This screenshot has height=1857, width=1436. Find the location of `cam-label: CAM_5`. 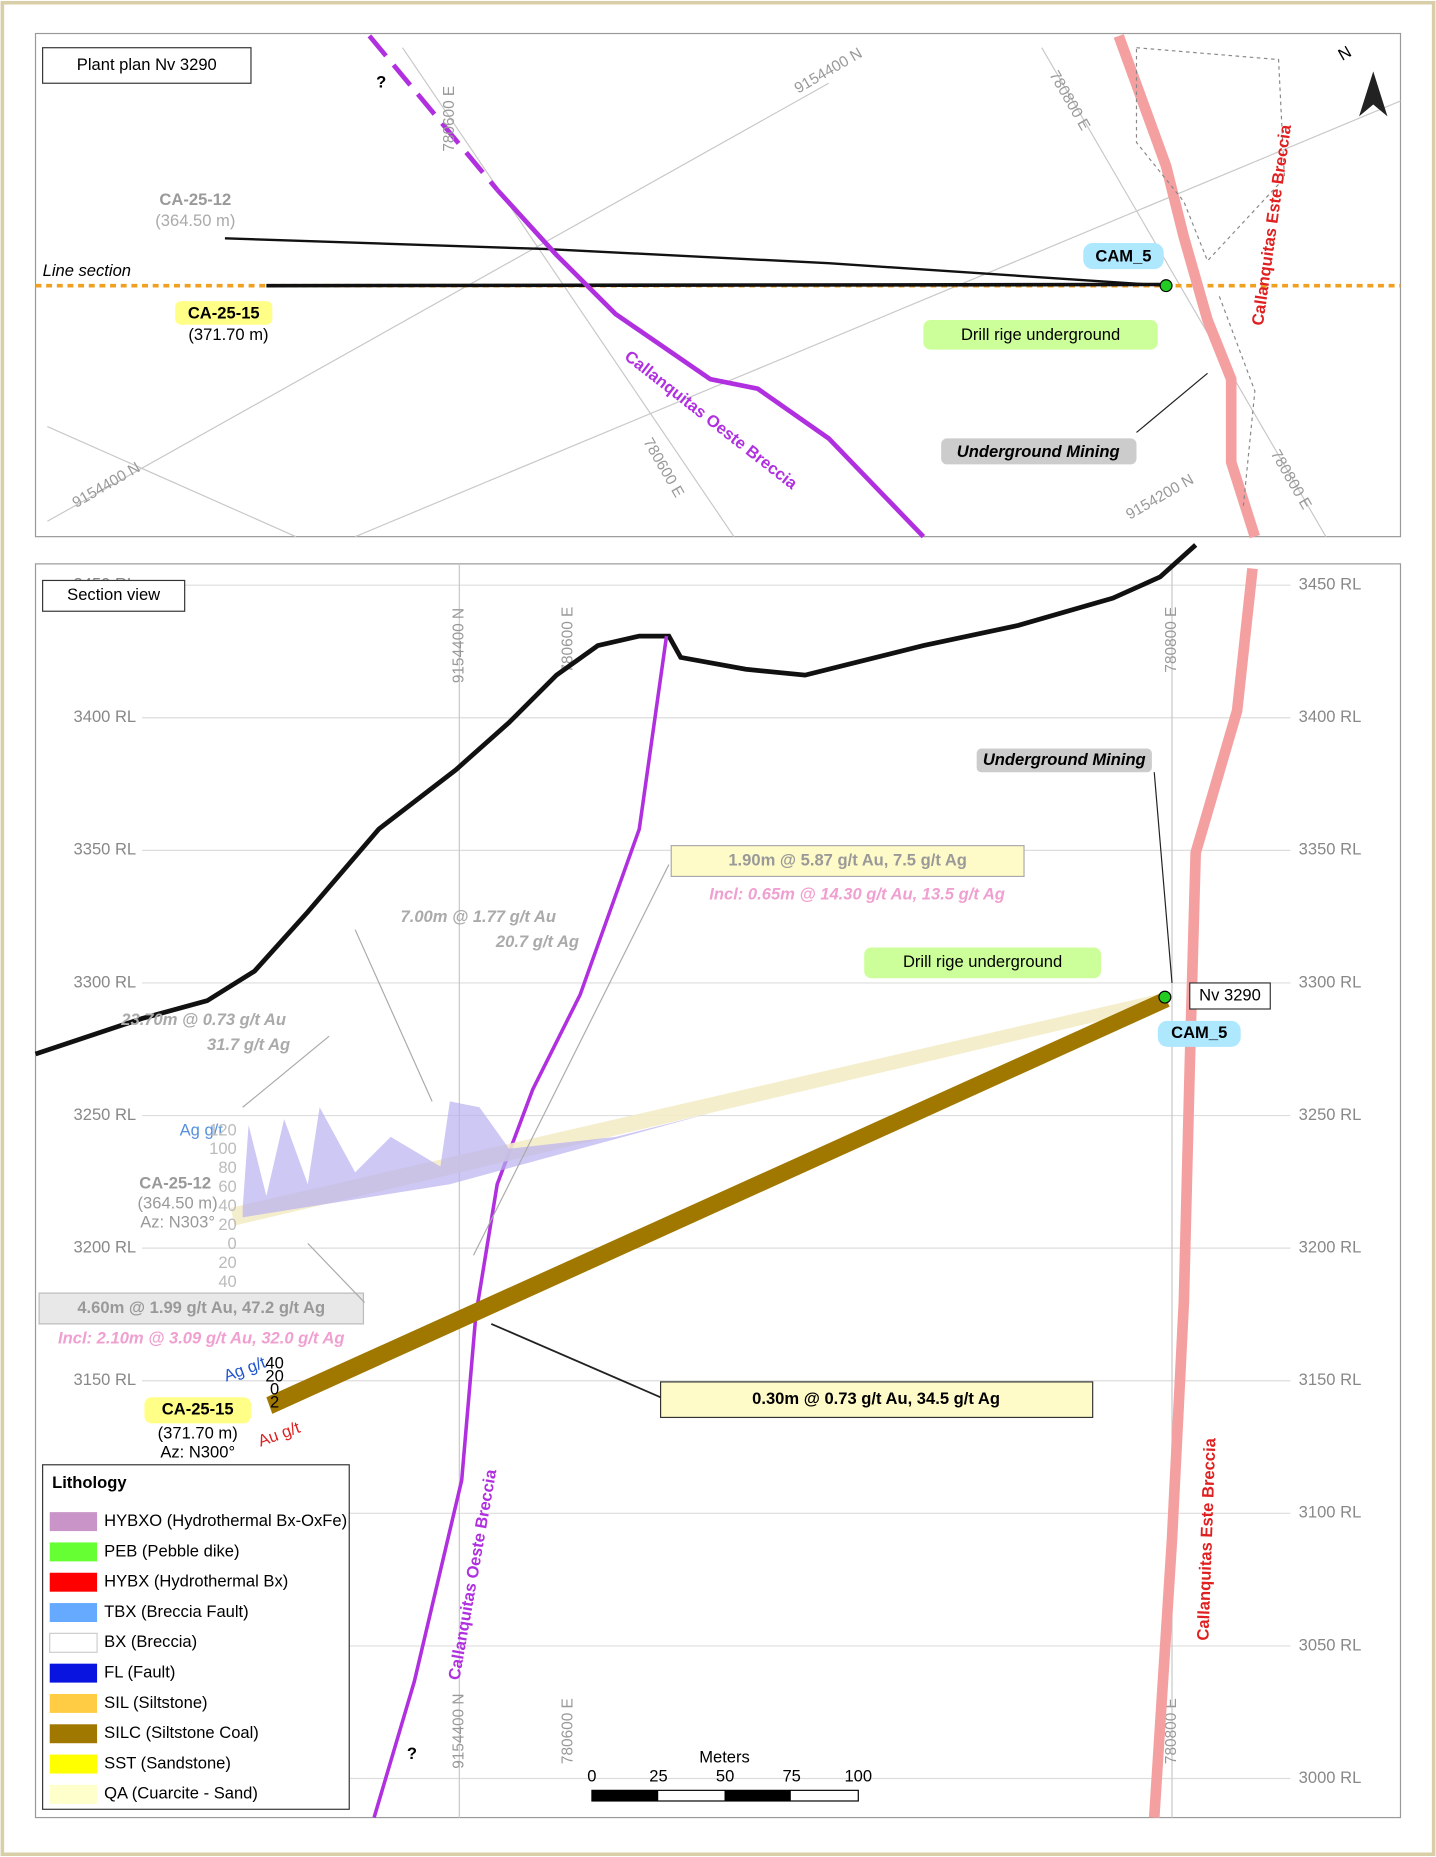

cam-label: CAM_5 is located at coordinates (1123, 256).